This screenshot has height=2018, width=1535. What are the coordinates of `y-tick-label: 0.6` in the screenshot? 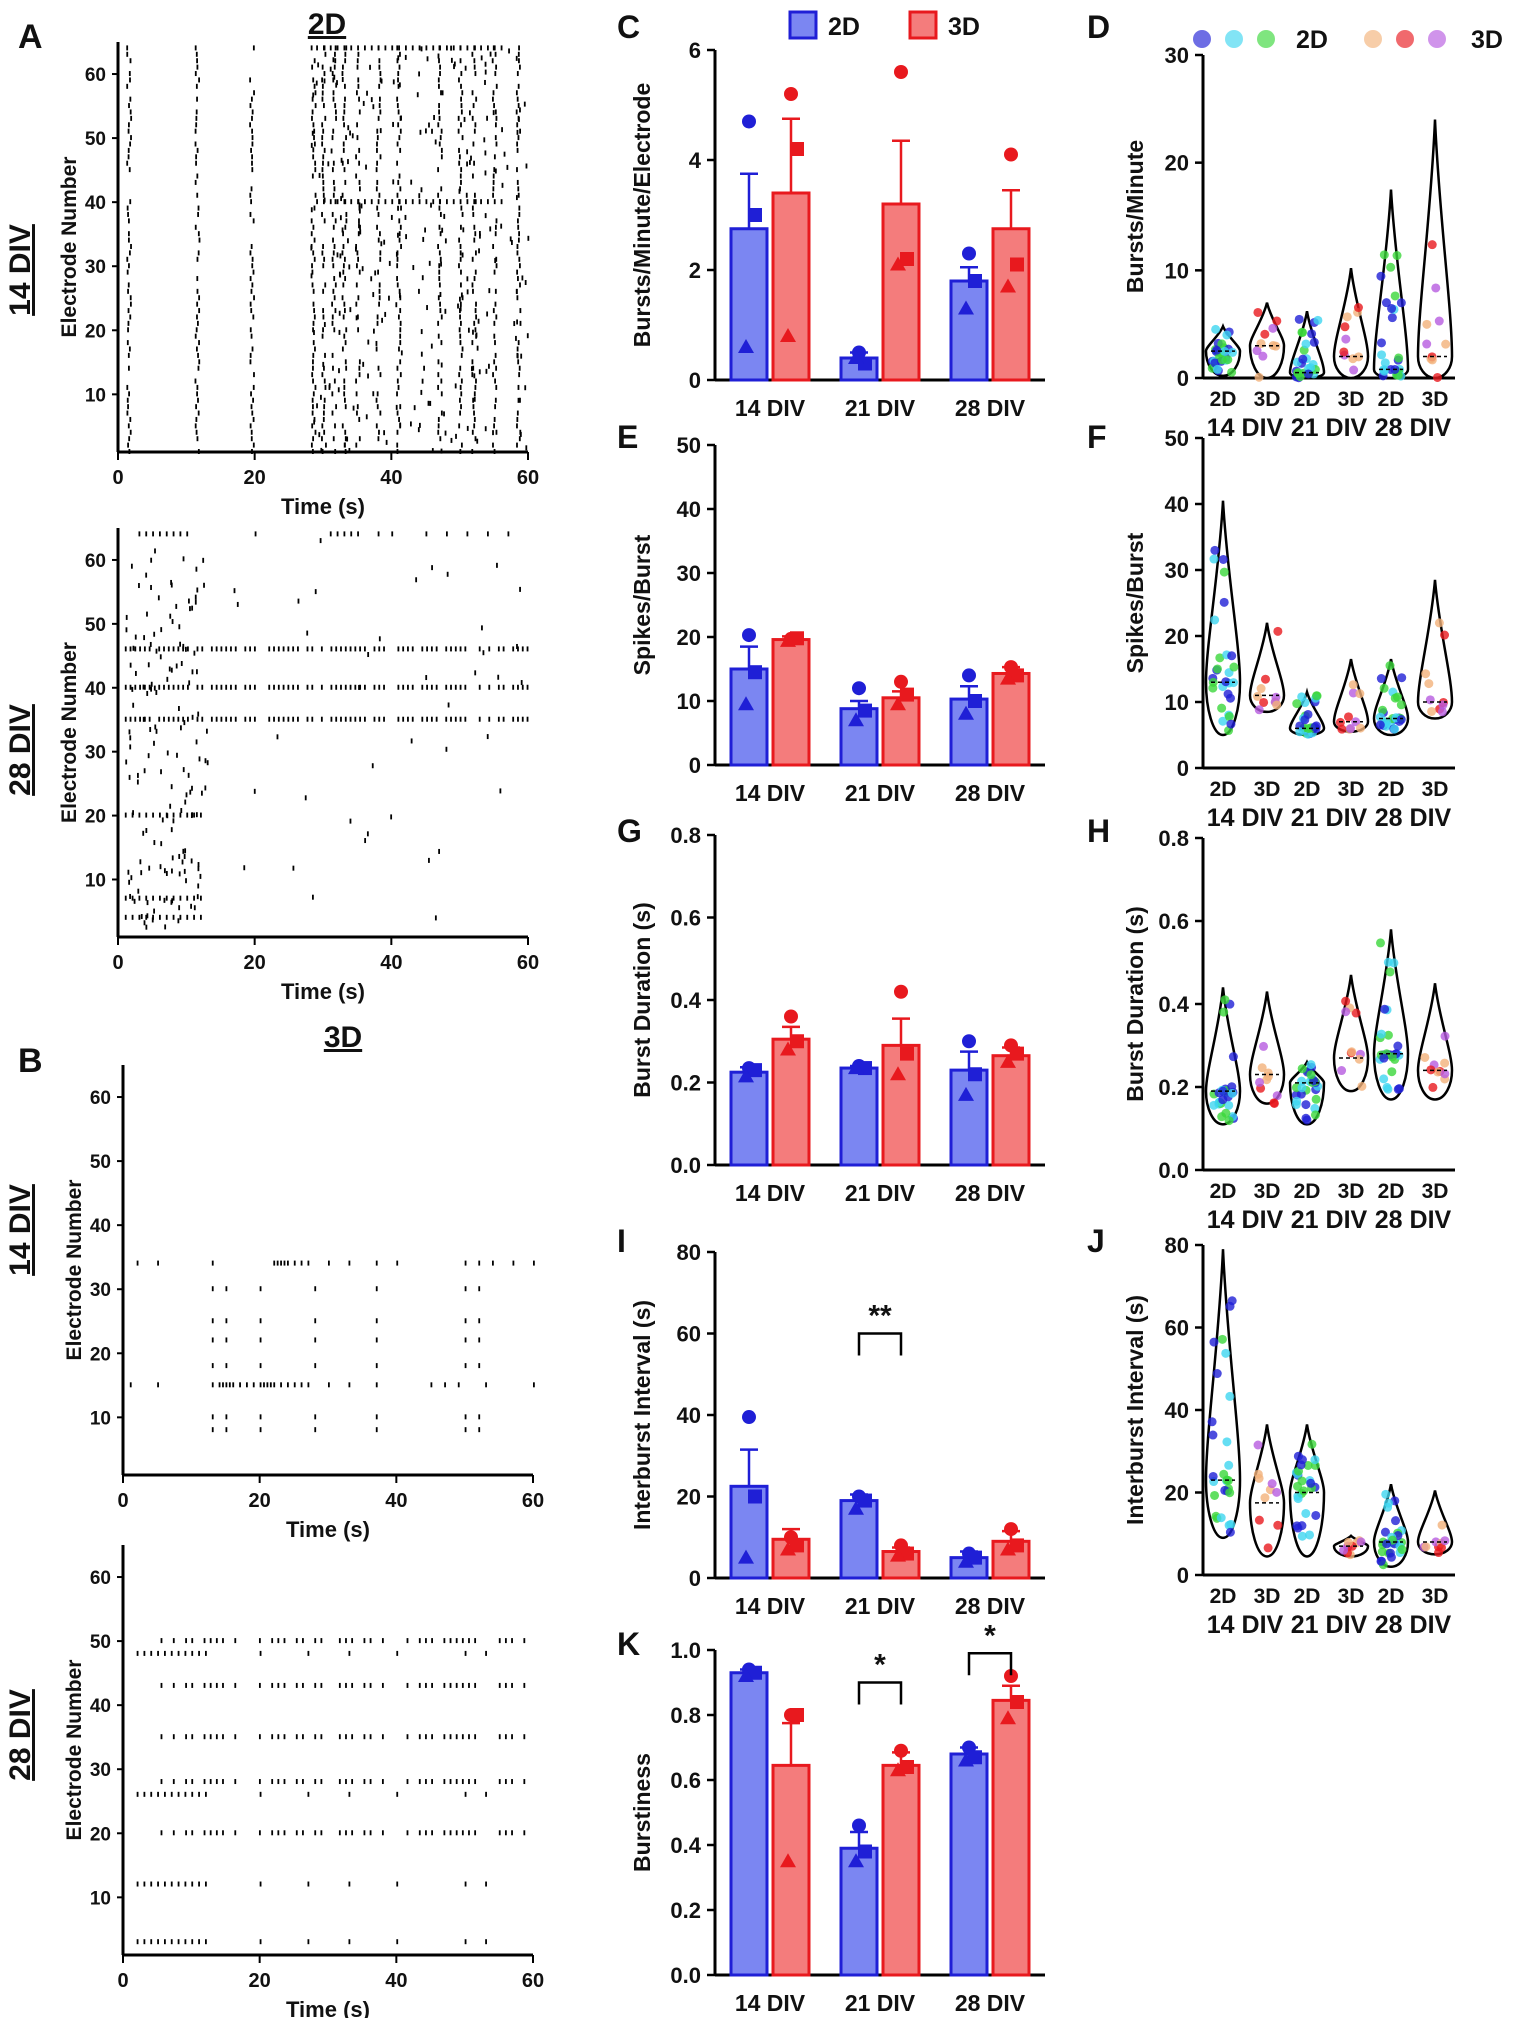 It's located at (685, 1780).